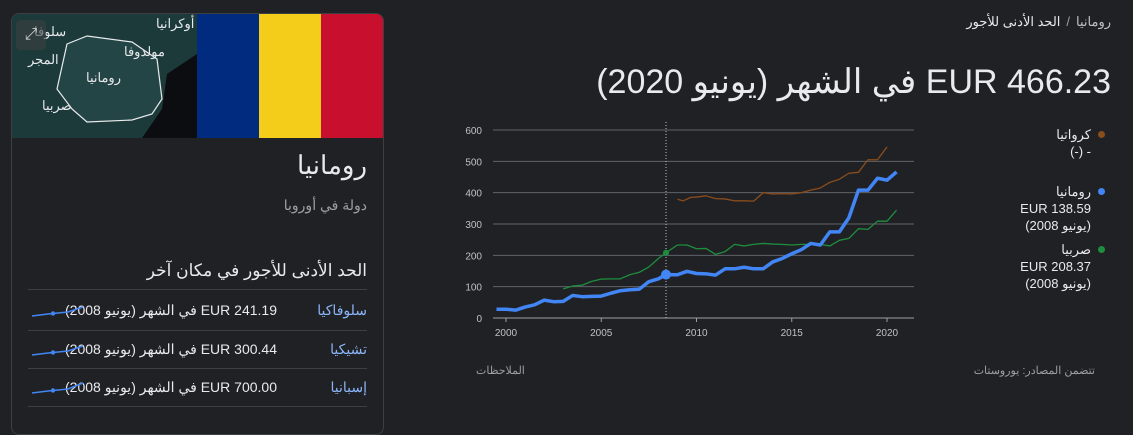 The height and width of the screenshot is (435, 1133). I want to click on map-label: أوكرانيا, so click(175, 23).